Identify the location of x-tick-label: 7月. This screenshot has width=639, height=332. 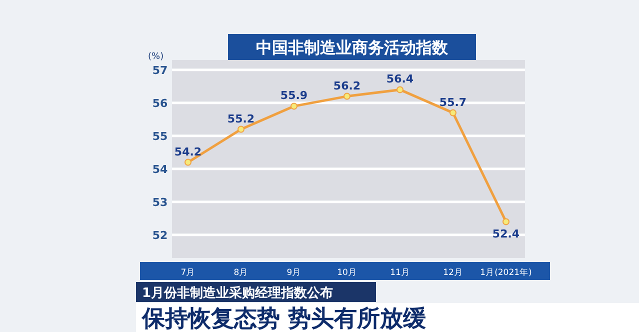
(188, 273).